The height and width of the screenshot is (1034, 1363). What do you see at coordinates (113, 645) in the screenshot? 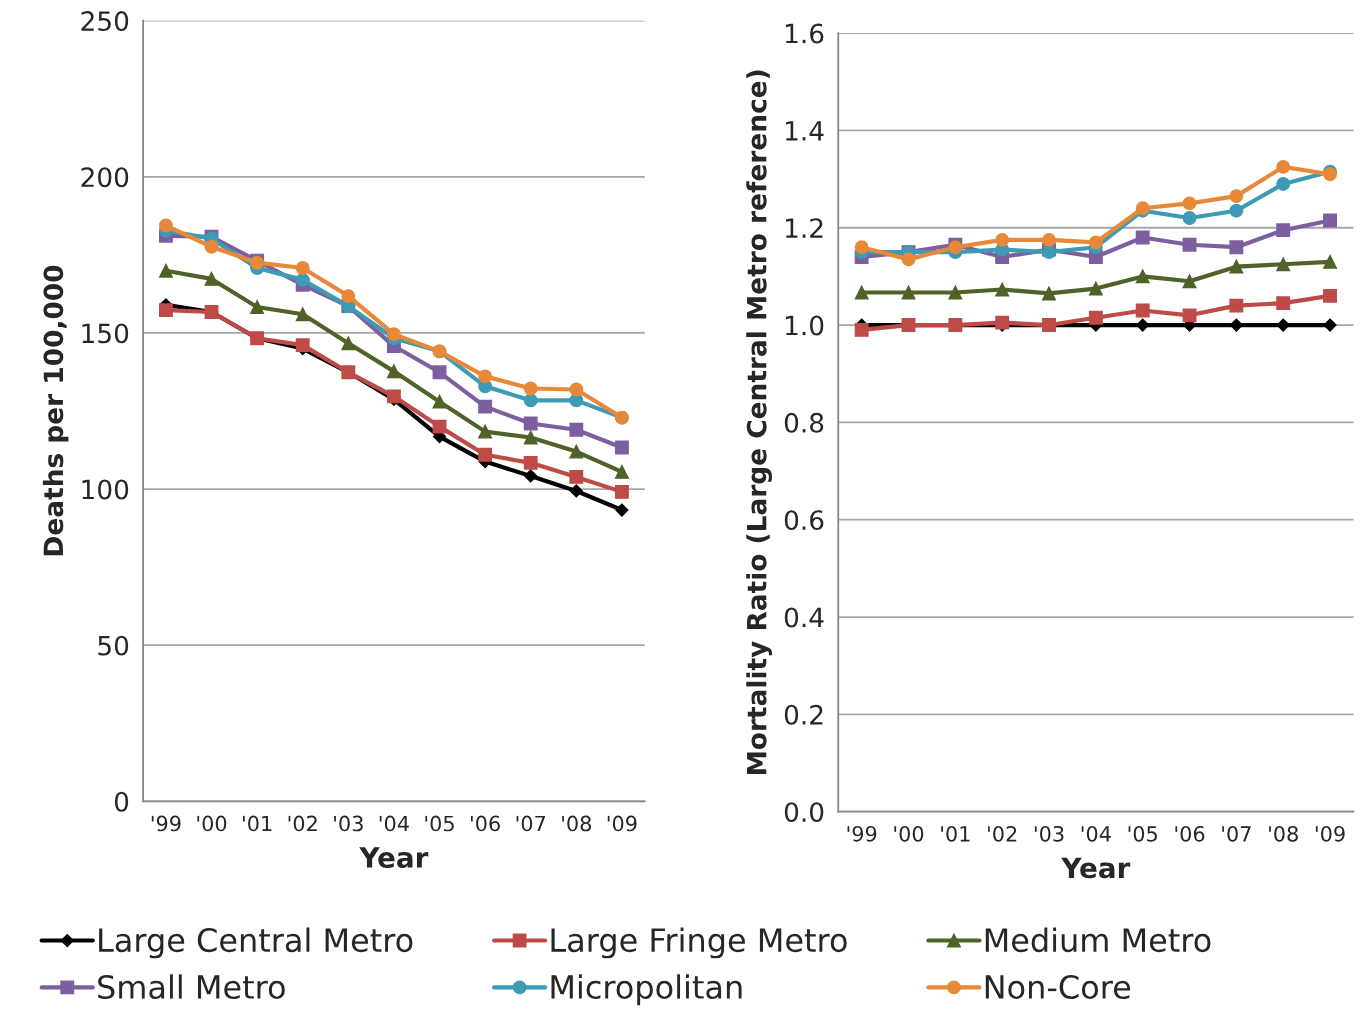
I see `y-tick-label: 50` at bounding box center [113, 645].